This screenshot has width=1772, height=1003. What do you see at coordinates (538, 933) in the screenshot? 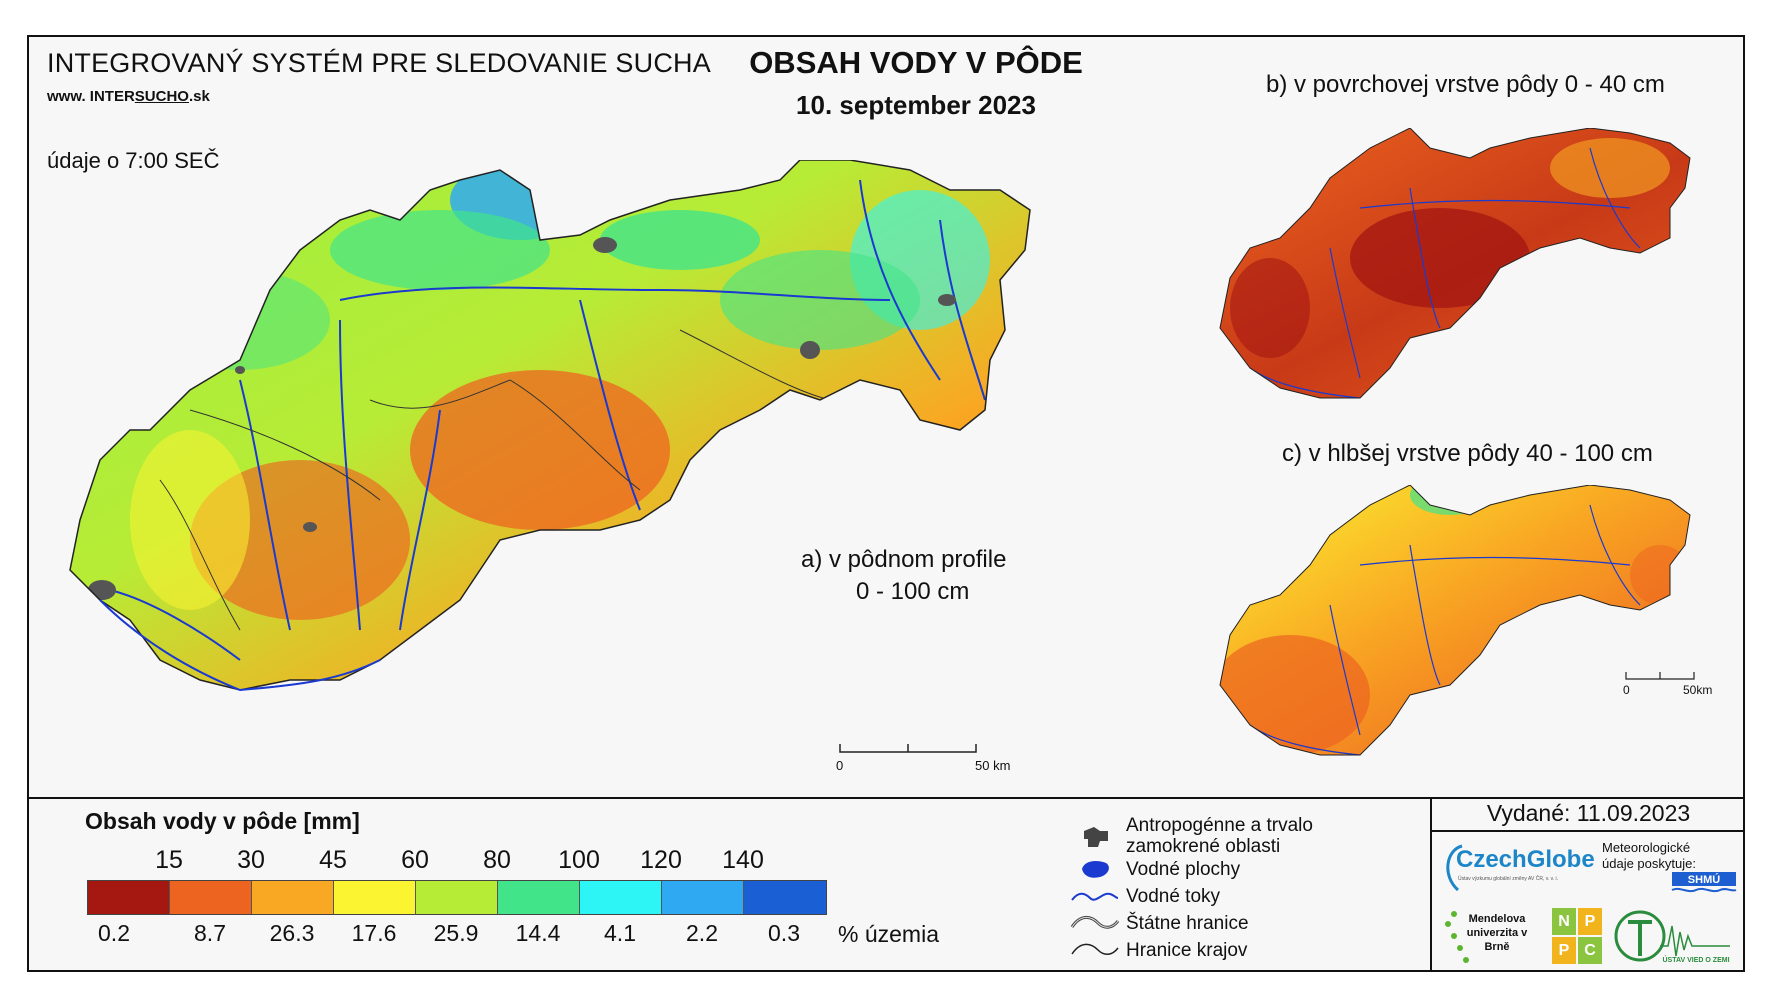
I see `legend-percent: 14.4` at bounding box center [538, 933].